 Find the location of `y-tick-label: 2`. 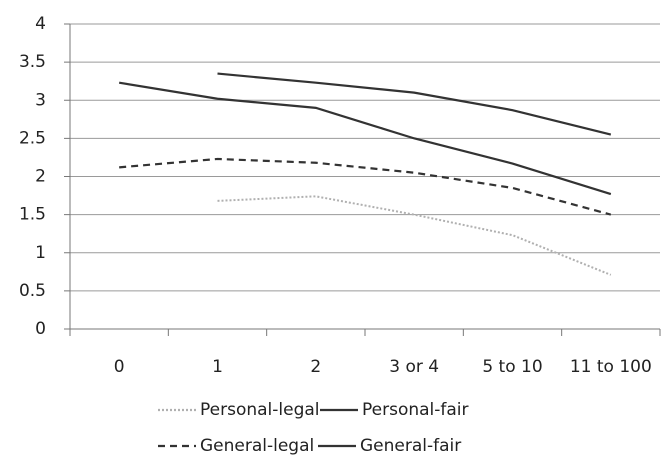

y-tick-label: 2 is located at coordinates (40, 177).